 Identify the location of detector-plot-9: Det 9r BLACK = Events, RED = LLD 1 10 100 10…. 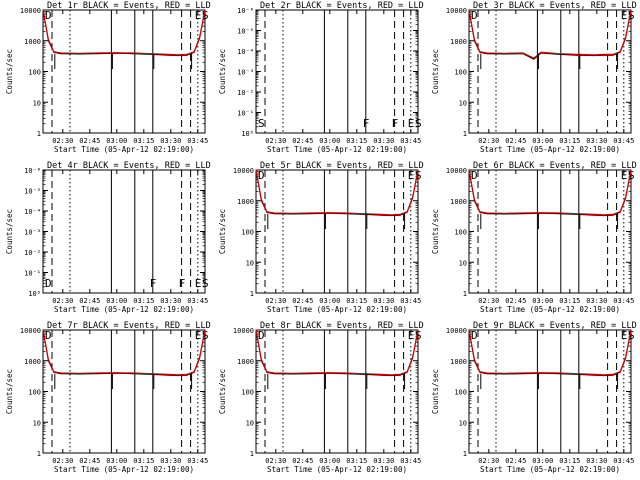
(534, 397).